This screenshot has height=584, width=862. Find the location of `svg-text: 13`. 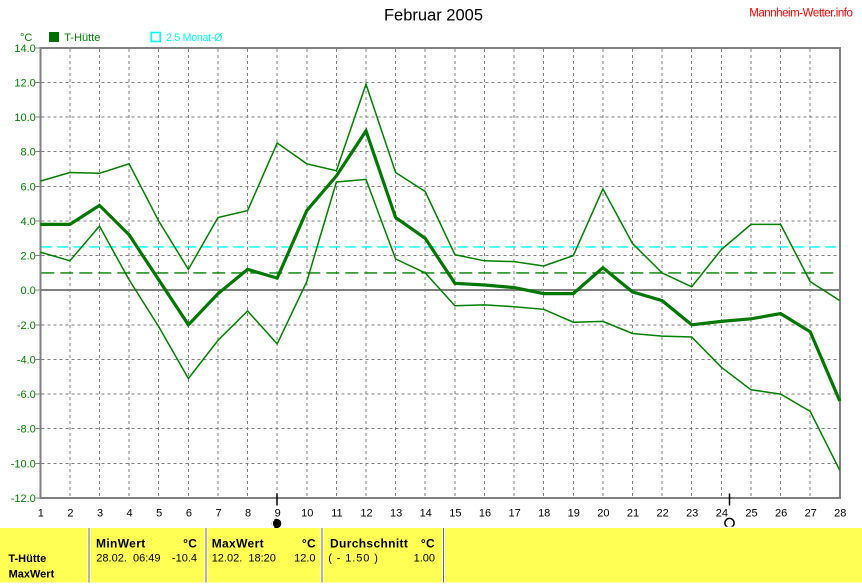

svg-text: 13 is located at coordinates (396, 514).